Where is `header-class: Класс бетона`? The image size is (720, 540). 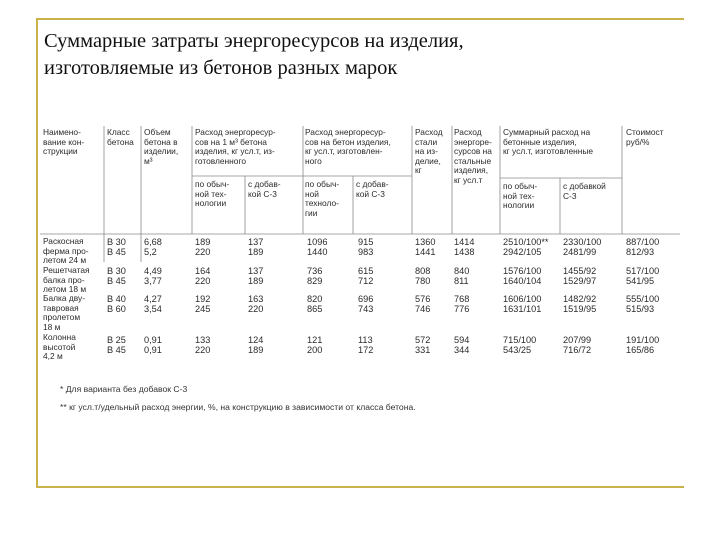 header-class: Класс бетона is located at coordinates (120, 137).